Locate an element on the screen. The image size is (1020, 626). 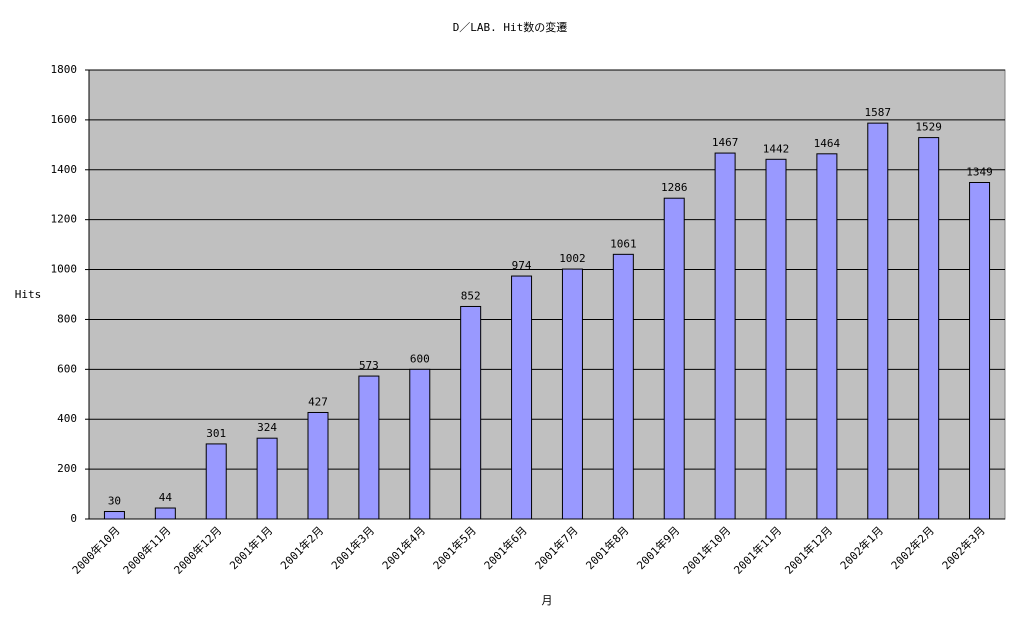
y-tick-label: 600 is located at coordinates (67, 368).